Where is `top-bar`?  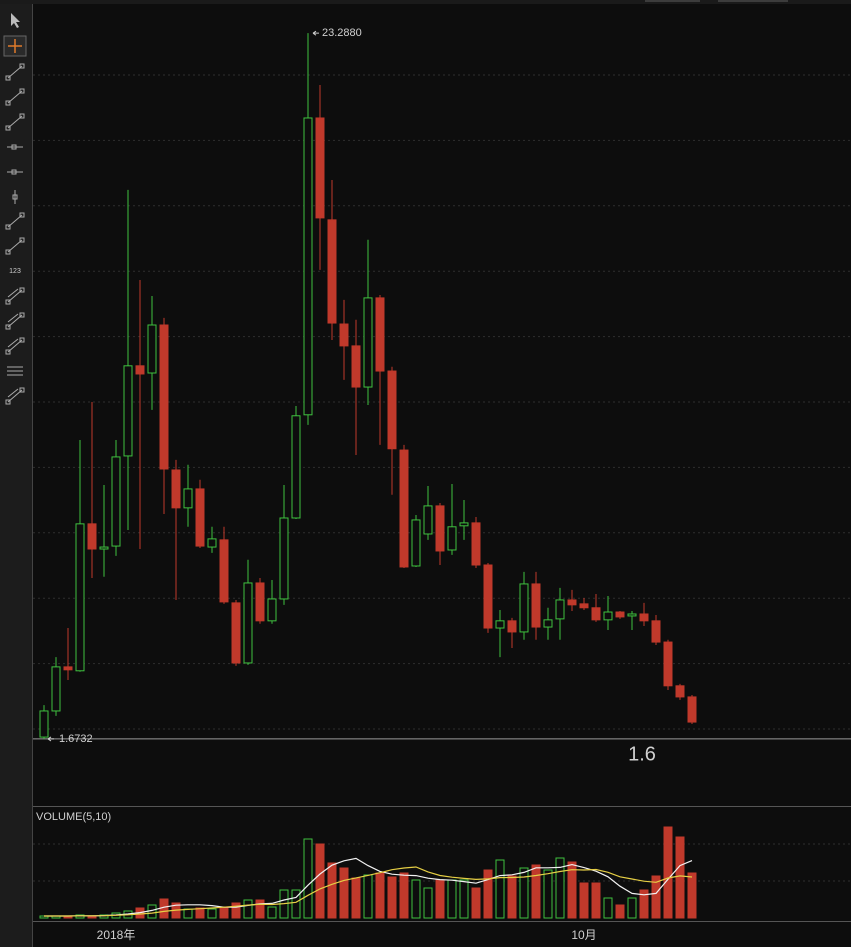 top-bar is located at coordinates (425, 2).